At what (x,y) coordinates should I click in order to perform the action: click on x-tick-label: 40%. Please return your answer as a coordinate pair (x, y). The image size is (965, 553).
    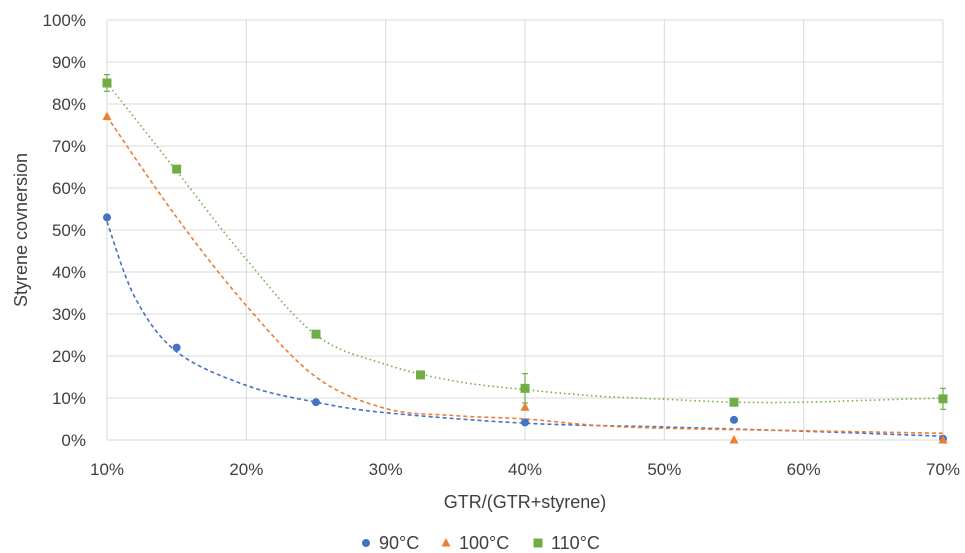
    Looking at the image, I should click on (525, 469).